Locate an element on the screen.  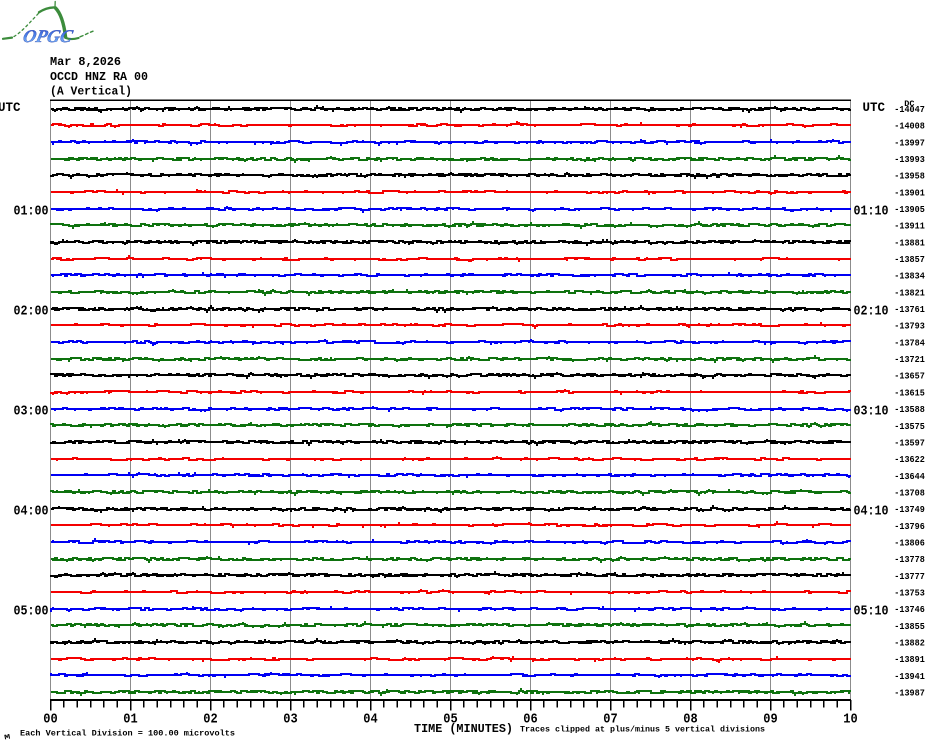
svg-text: 10 is located at coordinates (850, 720).